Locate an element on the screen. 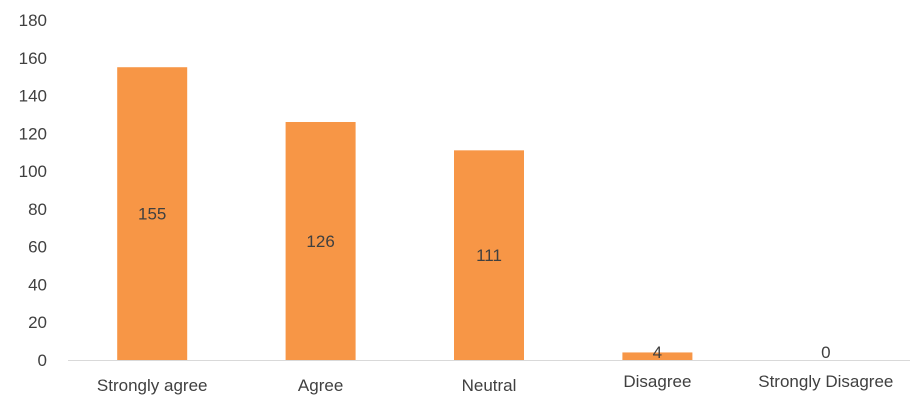  data-label: 155 is located at coordinates (152, 214).